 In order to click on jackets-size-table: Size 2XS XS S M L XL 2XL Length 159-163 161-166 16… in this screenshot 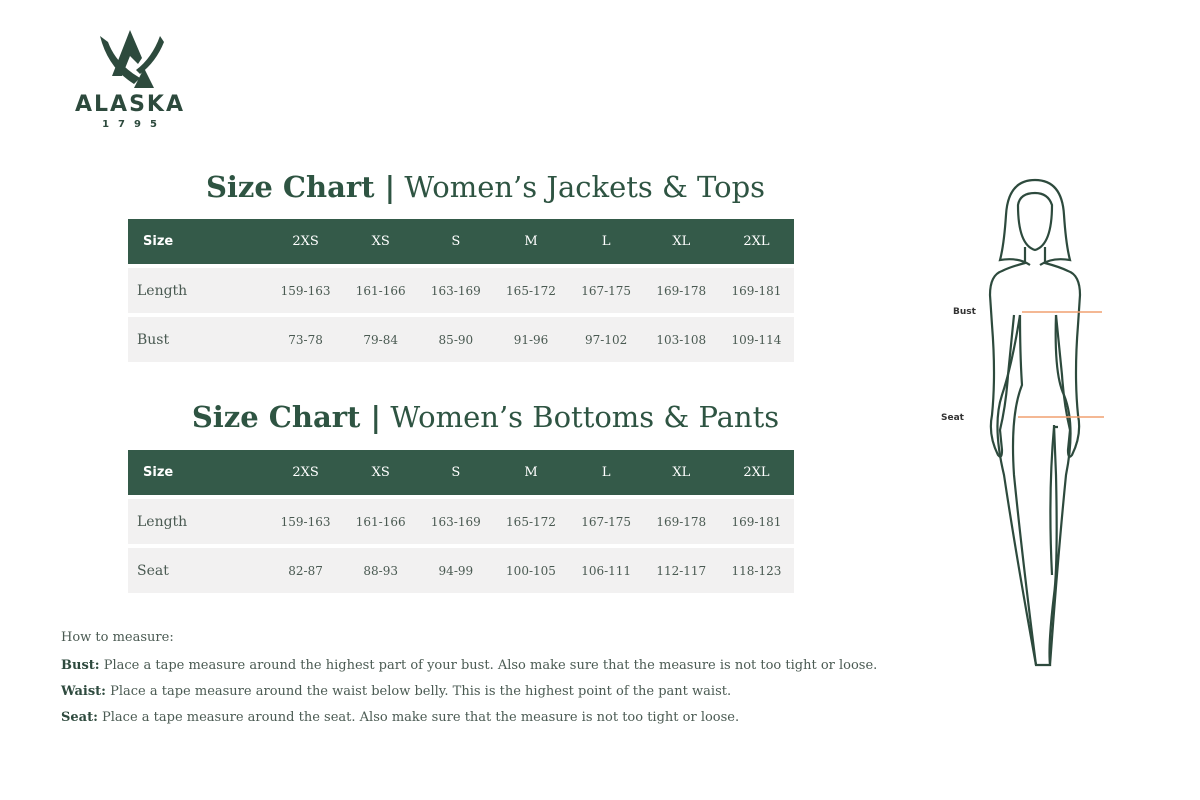, I will do `click(461, 290)`.